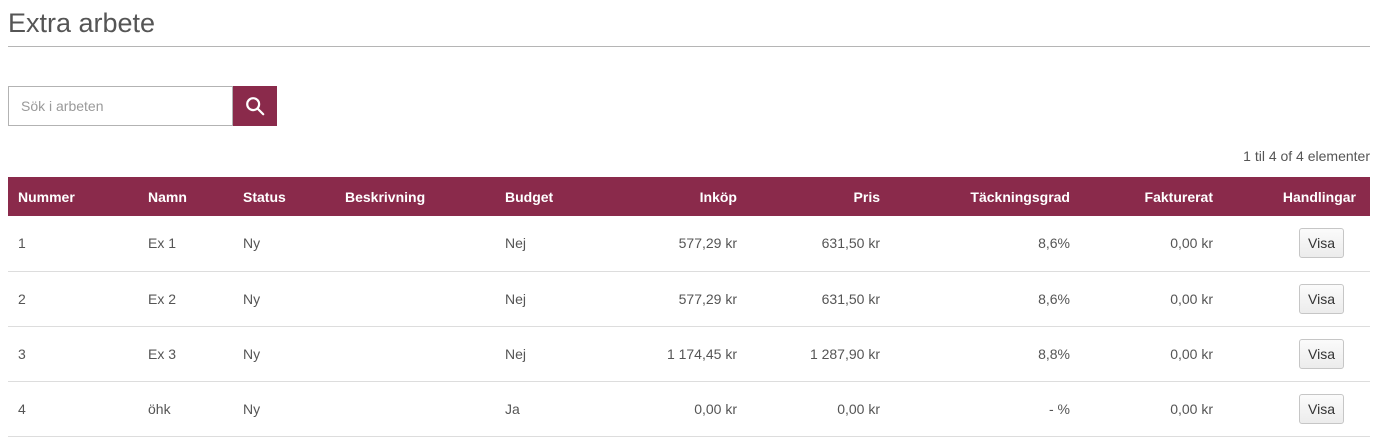 The height and width of the screenshot is (446, 1378). I want to click on column-header-inkop: Inköp, so click(670, 196).